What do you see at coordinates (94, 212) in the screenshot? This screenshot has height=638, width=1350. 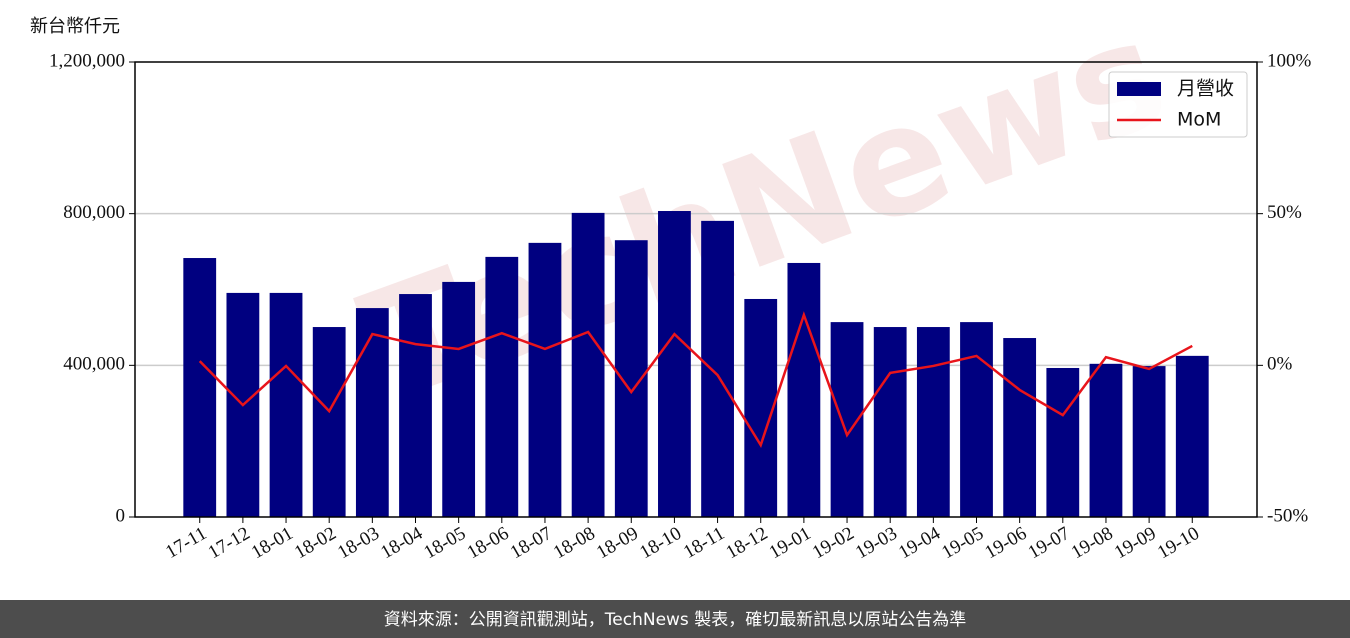 I see `y-tick-label: 800,000` at bounding box center [94, 212].